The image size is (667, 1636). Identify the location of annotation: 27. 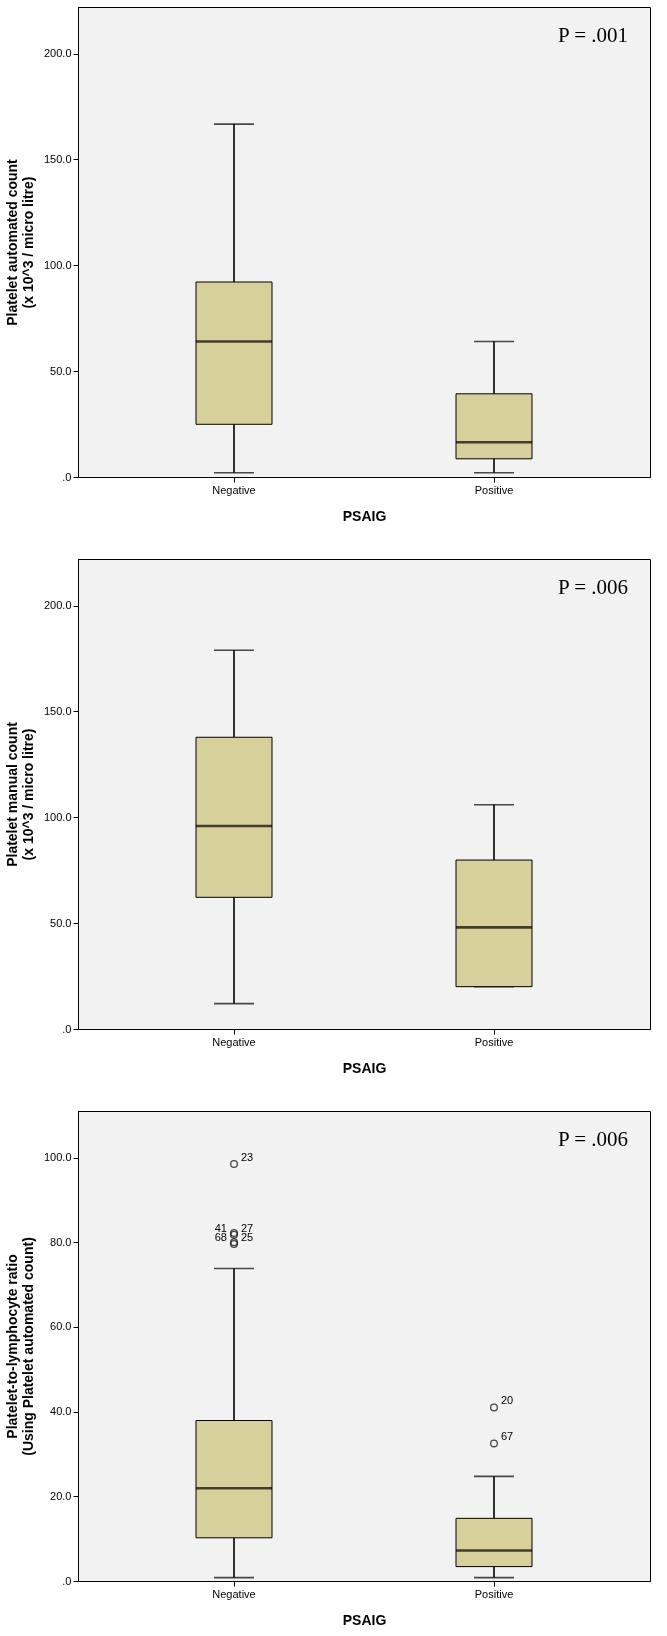
(247, 1227).